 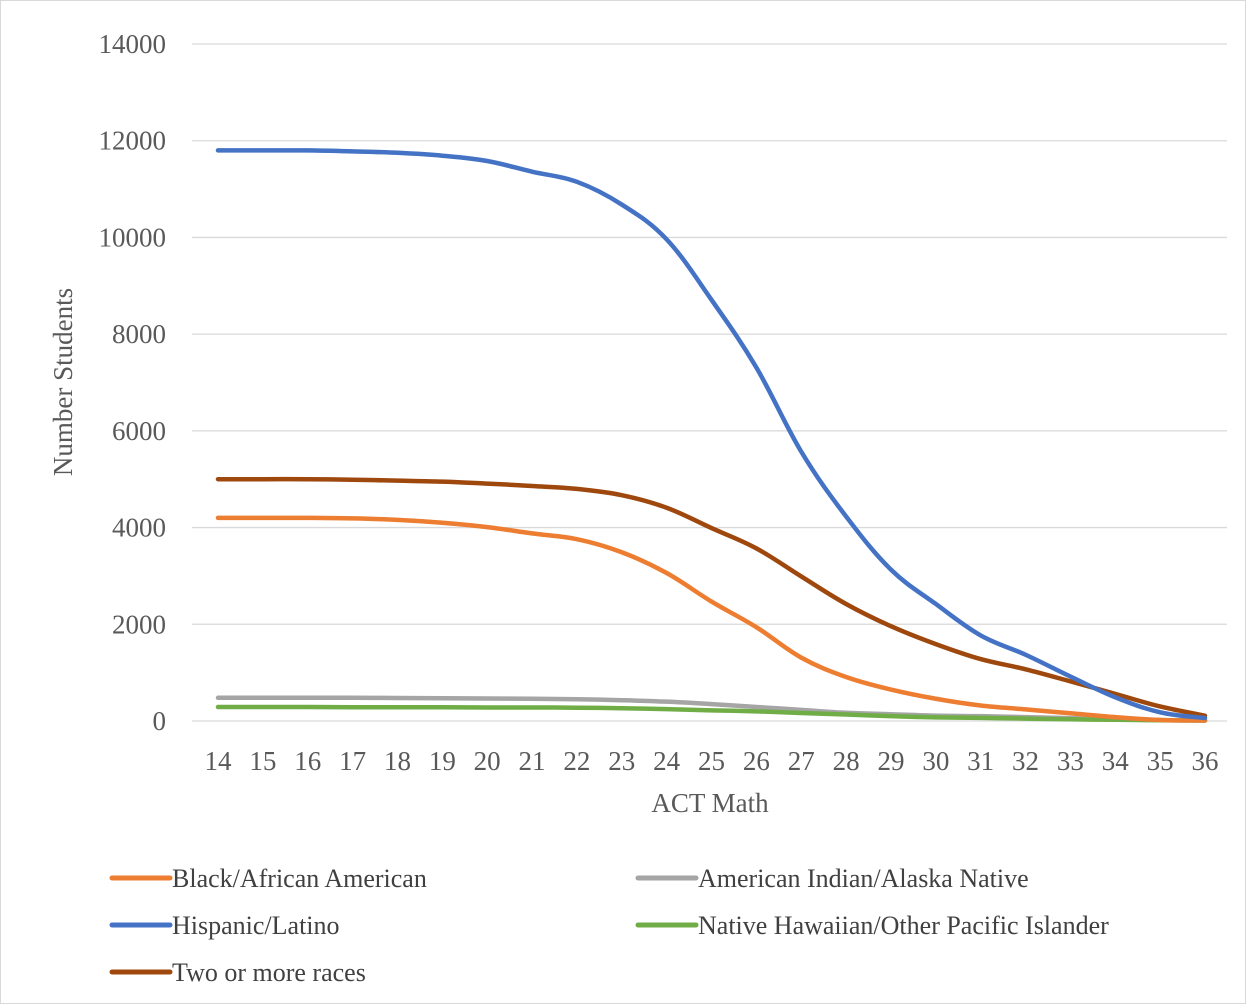 I want to click on x-axis-title: ACT Math, so click(x=710, y=803).